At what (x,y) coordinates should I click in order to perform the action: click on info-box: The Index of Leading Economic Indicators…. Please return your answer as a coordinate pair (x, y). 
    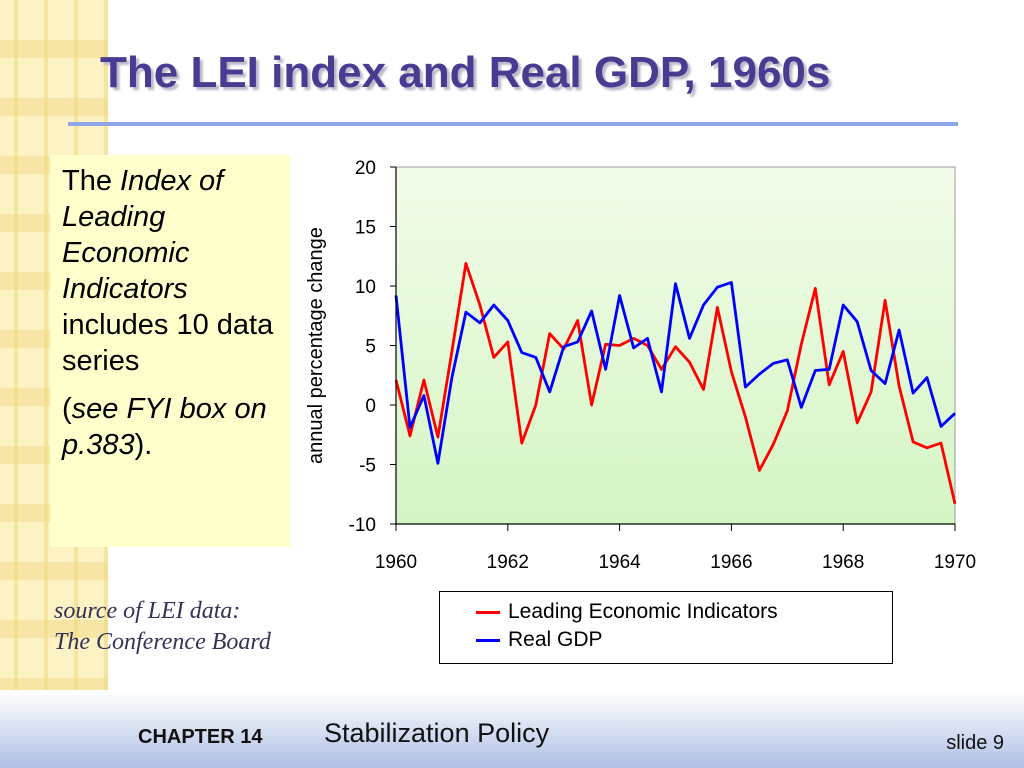
    Looking at the image, I should click on (170, 351).